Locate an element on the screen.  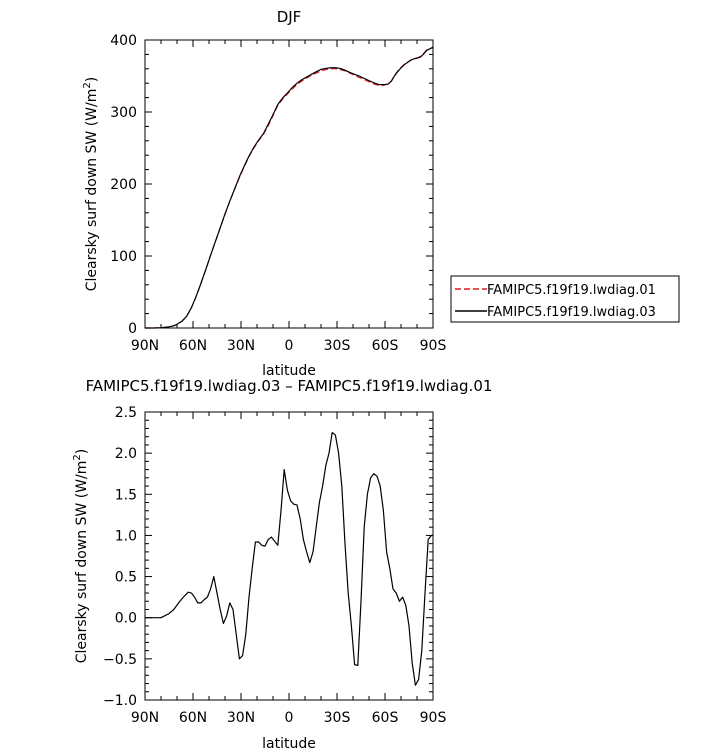
top-y-axis-label-superscript: 2 is located at coordinates (87, 85).